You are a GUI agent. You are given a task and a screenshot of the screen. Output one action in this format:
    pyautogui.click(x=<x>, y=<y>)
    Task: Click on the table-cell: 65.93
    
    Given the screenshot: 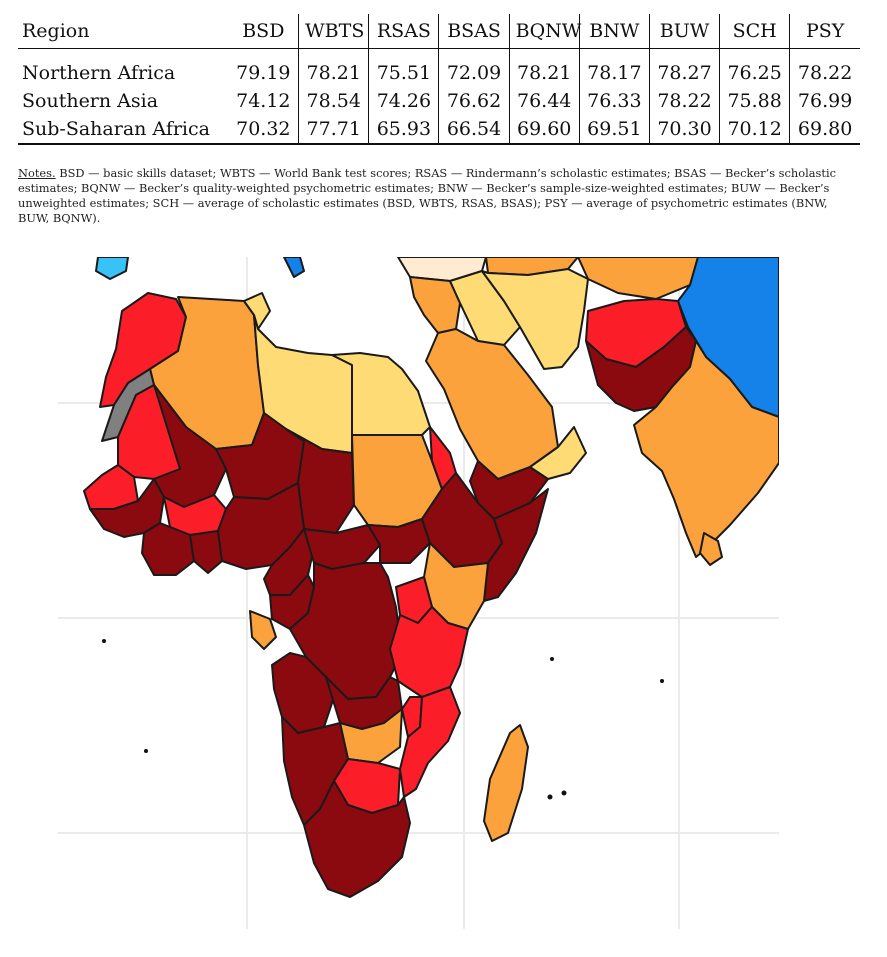 What is the action you would take?
    pyautogui.click(x=403, y=129)
    